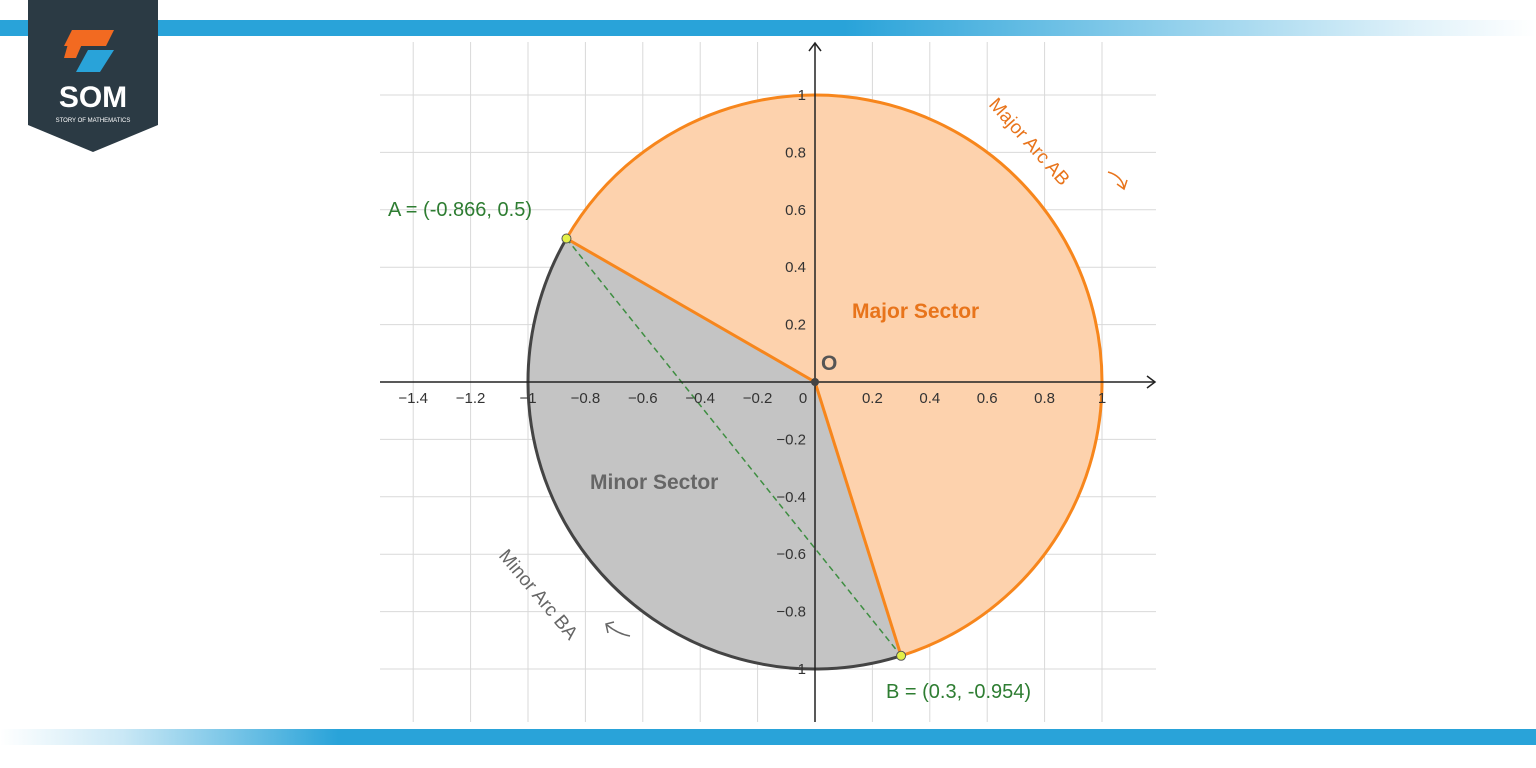  I want to click on y-tick-label: 1, so click(802, 95).